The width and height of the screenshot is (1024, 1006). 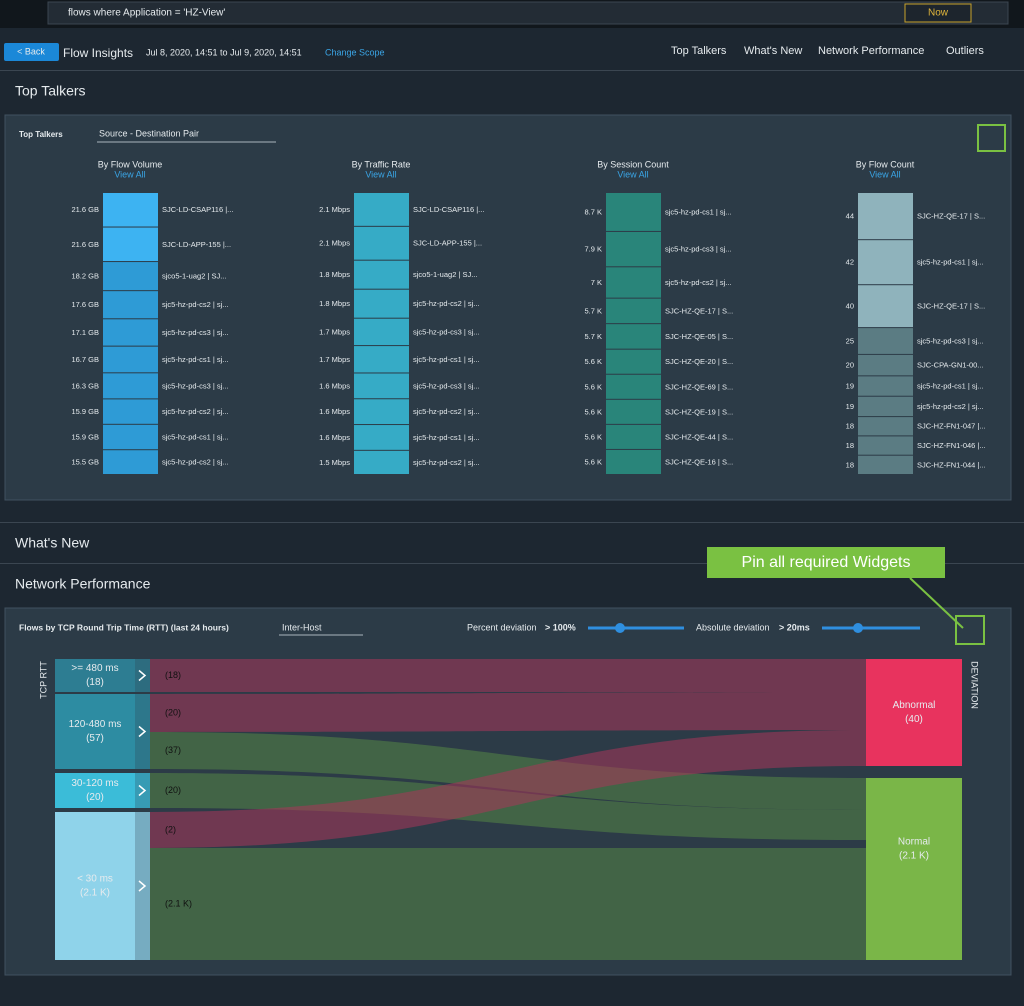 I want to click on back-button-label: < Back, so click(x=31, y=51).